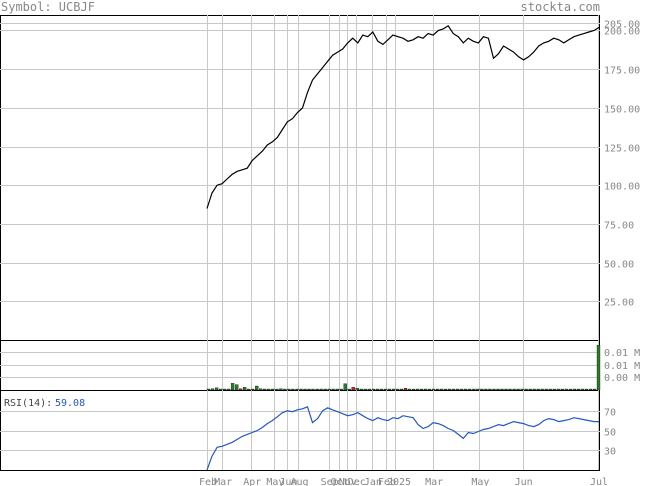  I want to click on x-tick-label: Jan, so click(373, 481).